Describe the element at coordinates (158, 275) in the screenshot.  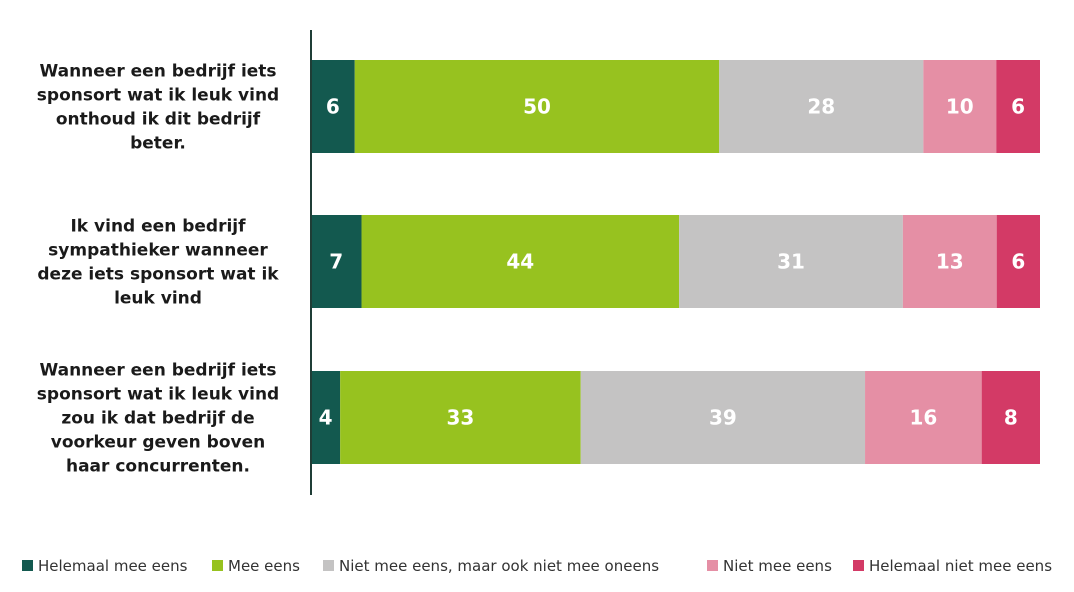
I see `category-label-line: deze iets sponsort wat ik` at that location.